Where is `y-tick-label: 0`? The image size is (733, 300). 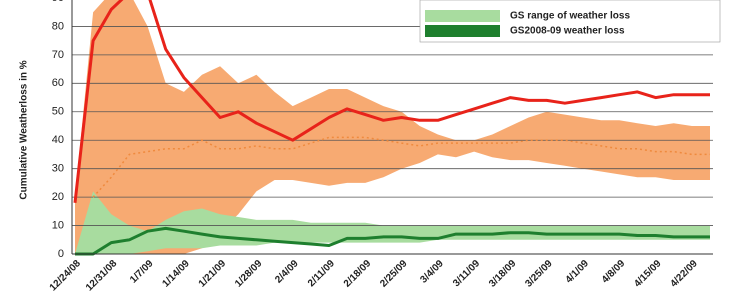
y-tick-label: 0 is located at coordinates (61, 254).